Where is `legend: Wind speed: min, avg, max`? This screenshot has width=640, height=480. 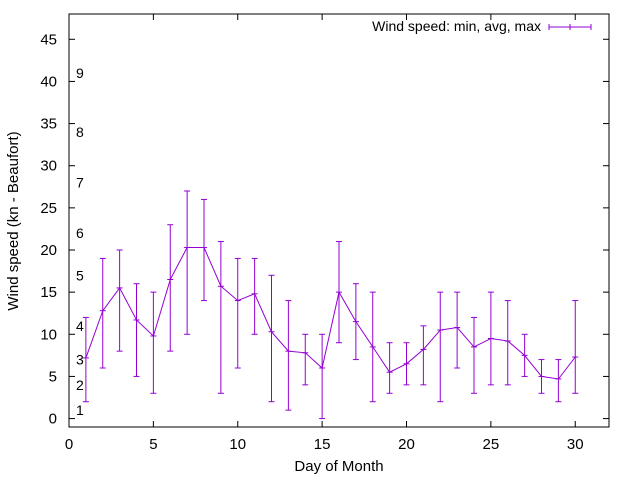
legend: Wind speed: min, avg, max is located at coordinates (482, 26).